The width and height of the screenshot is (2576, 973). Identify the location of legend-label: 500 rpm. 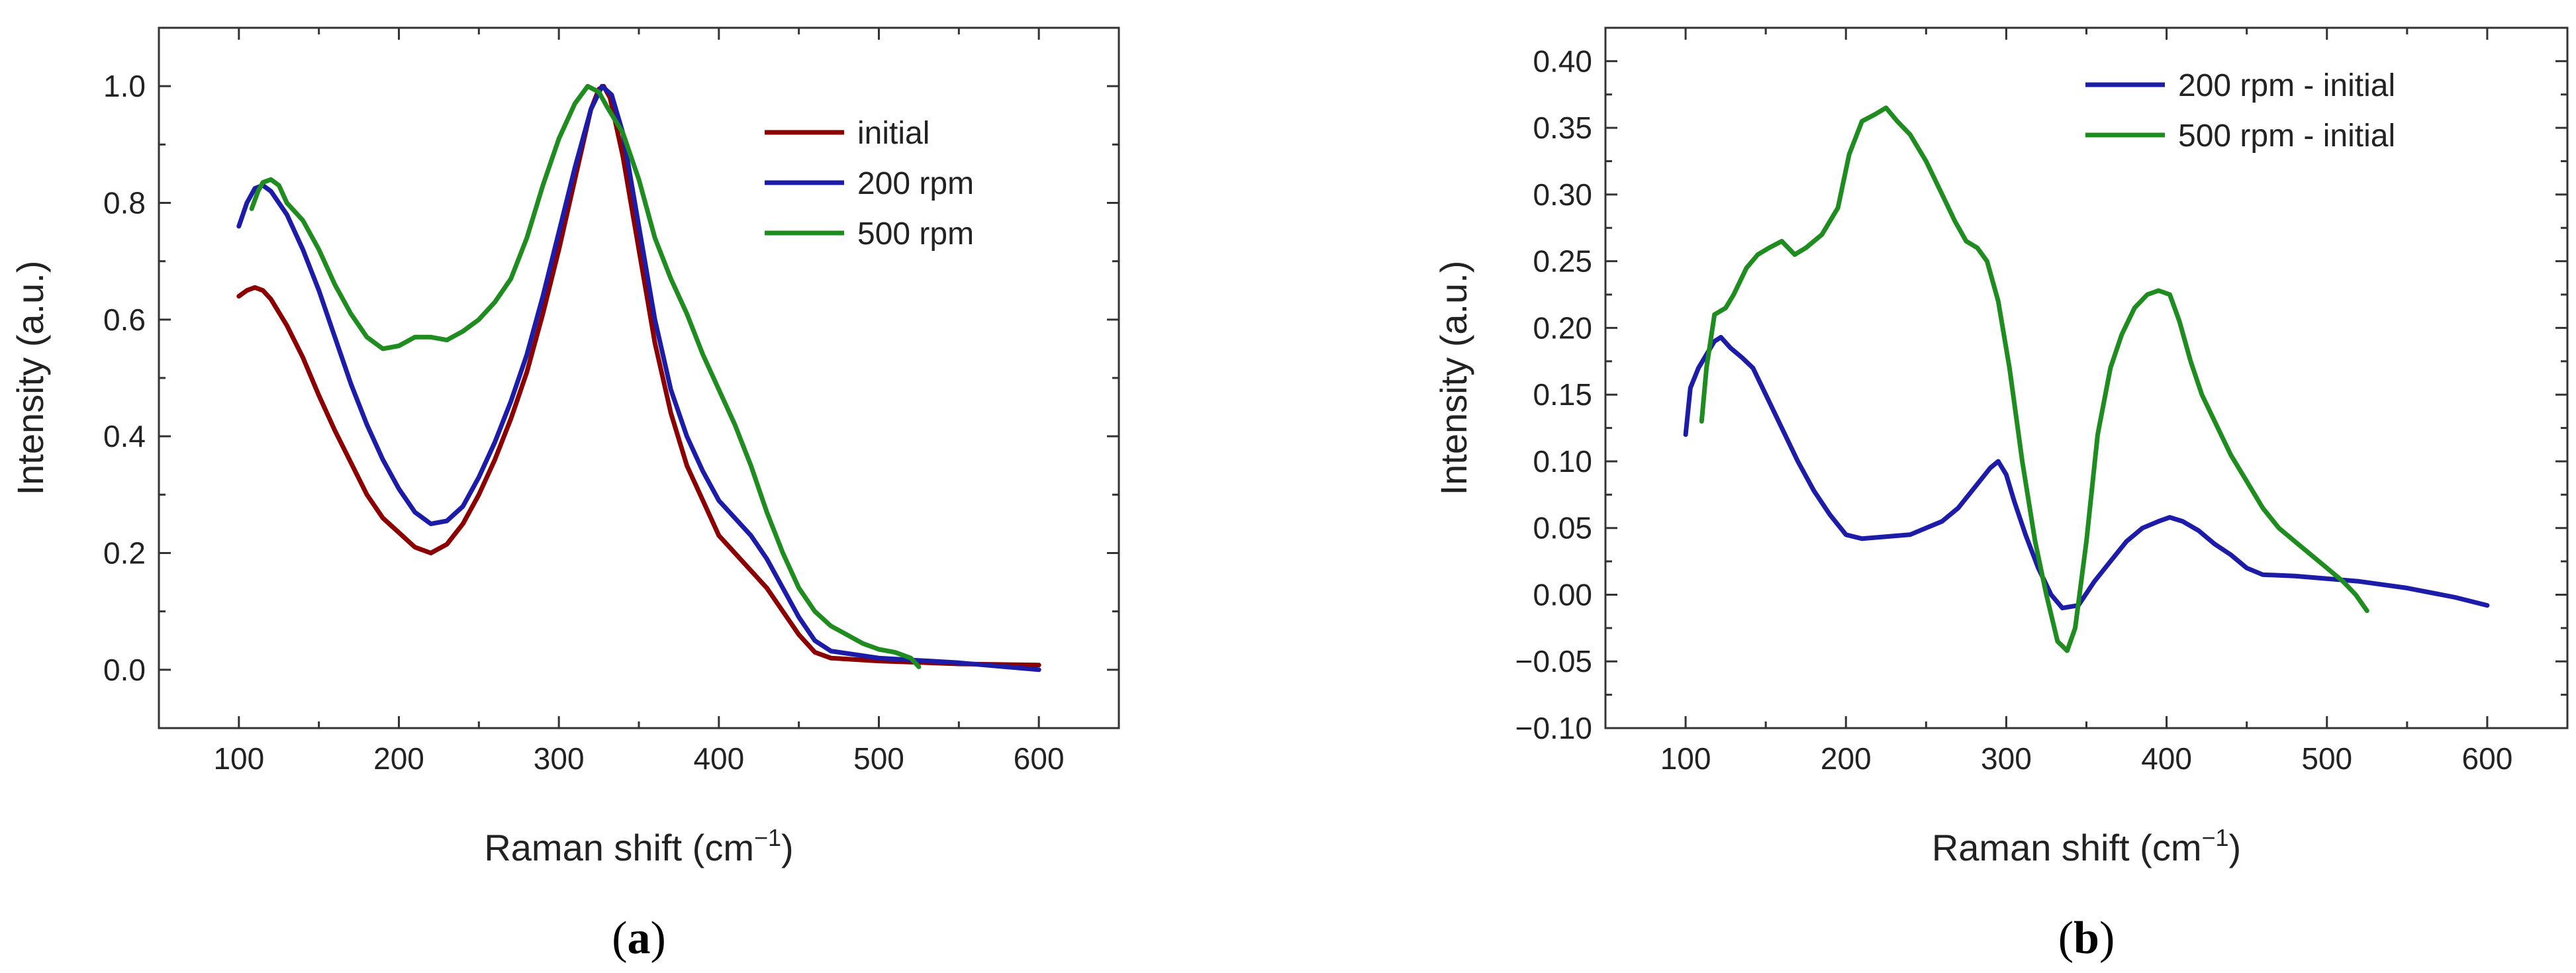
(915, 234).